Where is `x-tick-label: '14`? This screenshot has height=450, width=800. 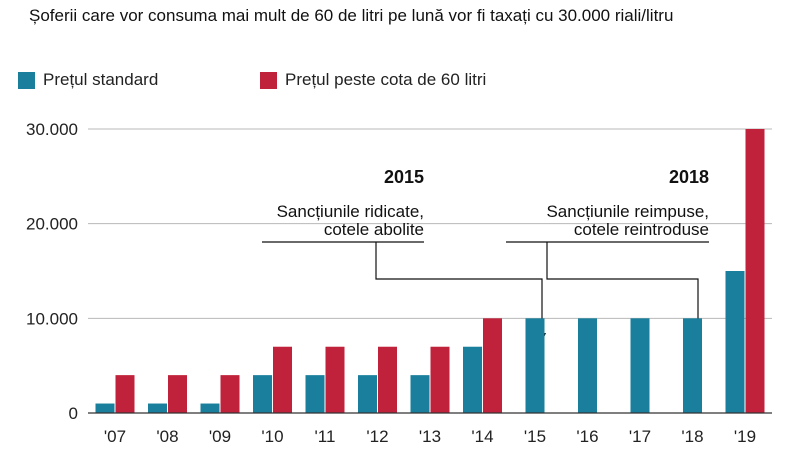 x-tick-label: '14 is located at coordinates (482, 436).